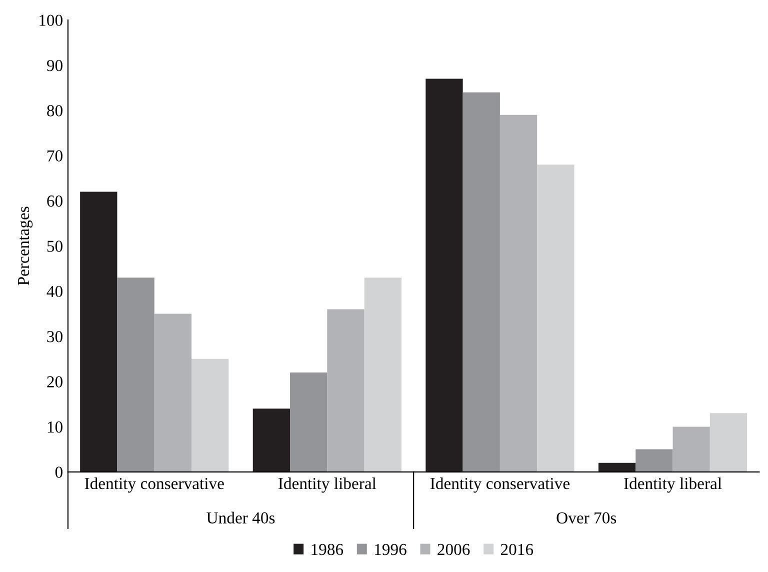 The height and width of the screenshot is (572, 768). I want to click on text: Over 70s, so click(586, 518).